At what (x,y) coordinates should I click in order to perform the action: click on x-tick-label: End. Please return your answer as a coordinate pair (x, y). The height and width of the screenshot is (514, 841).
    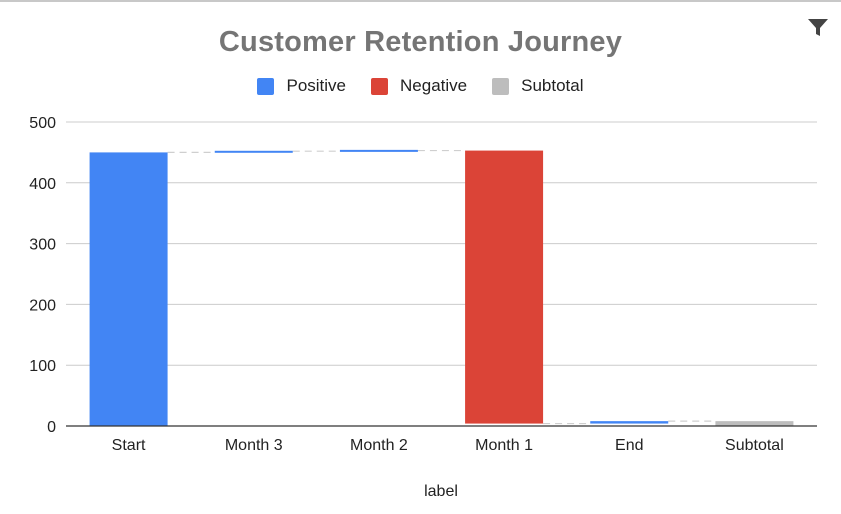
    Looking at the image, I should click on (629, 445).